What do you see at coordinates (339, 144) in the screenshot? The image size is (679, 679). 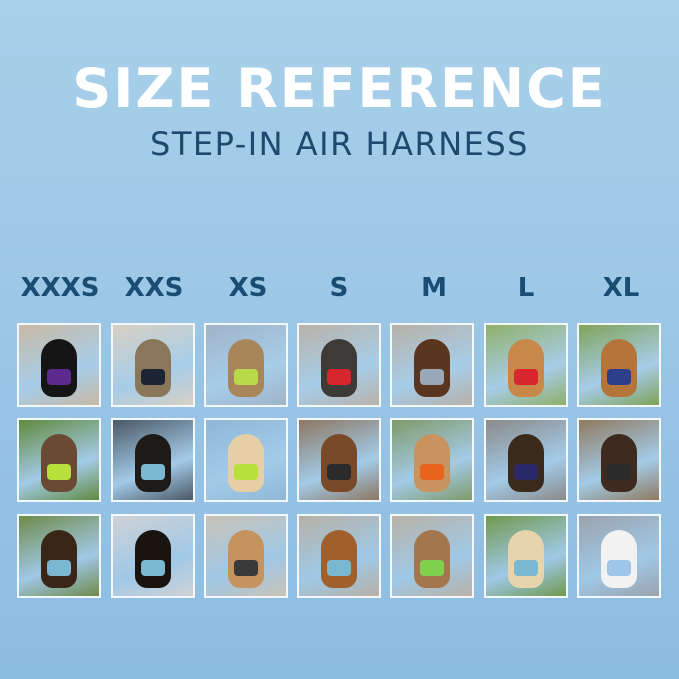 I see `page-subtitle: STEP-IN AIR HARNESS` at bounding box center [339, 144].